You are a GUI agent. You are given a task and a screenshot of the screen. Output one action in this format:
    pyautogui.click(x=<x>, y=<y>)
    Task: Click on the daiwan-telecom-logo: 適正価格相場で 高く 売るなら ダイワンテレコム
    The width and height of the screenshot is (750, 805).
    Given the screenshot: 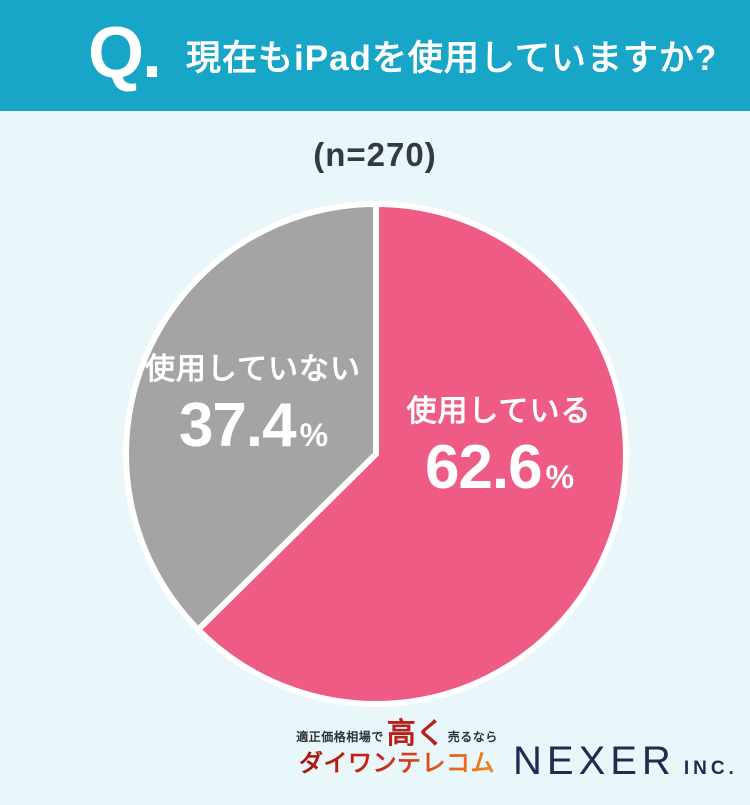 What is the action you would take?
    pyautogui.click(x=397, y=747)
    